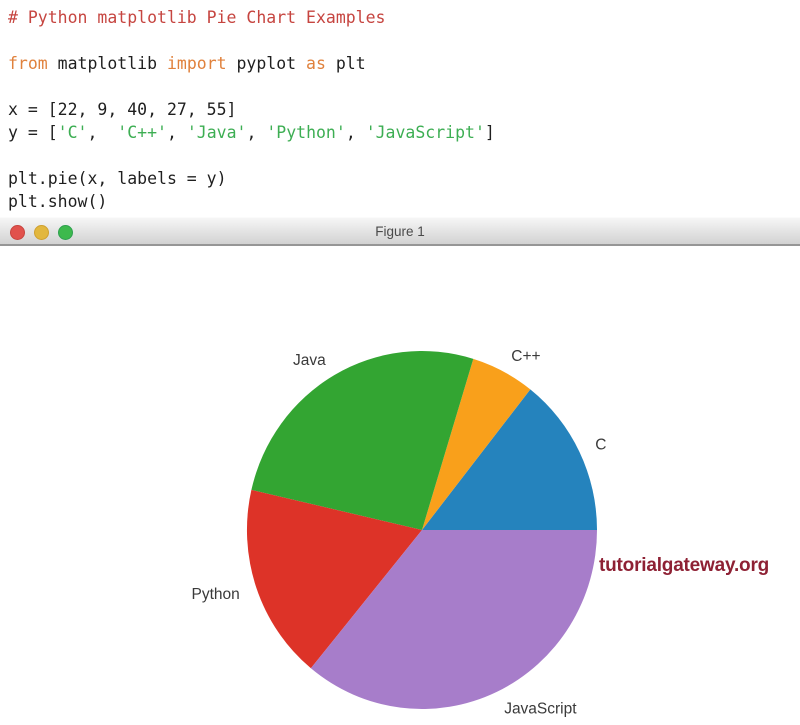 The width and height of the screenshot is (800, 725). I want to click on minimize-button-icon, so click(41, 232).